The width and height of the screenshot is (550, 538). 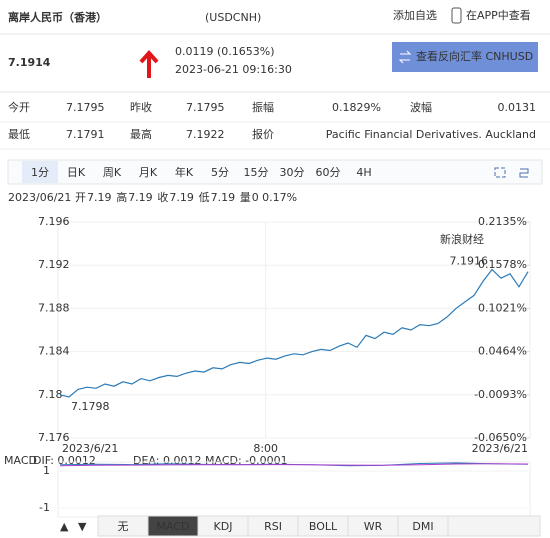 I want to click on scroll-right: ▼, so click(x=82, y=526).